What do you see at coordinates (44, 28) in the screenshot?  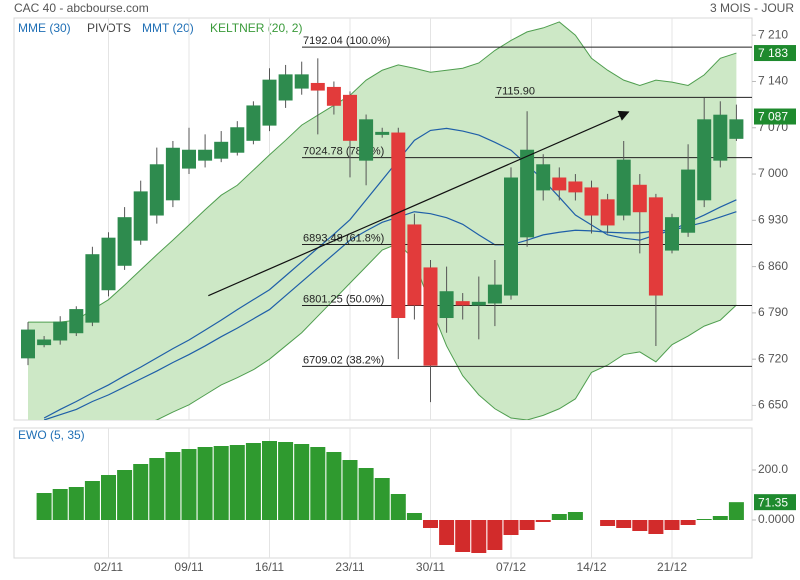 I see `legend-entry: MME (30)` at bounding box center [44, 28].